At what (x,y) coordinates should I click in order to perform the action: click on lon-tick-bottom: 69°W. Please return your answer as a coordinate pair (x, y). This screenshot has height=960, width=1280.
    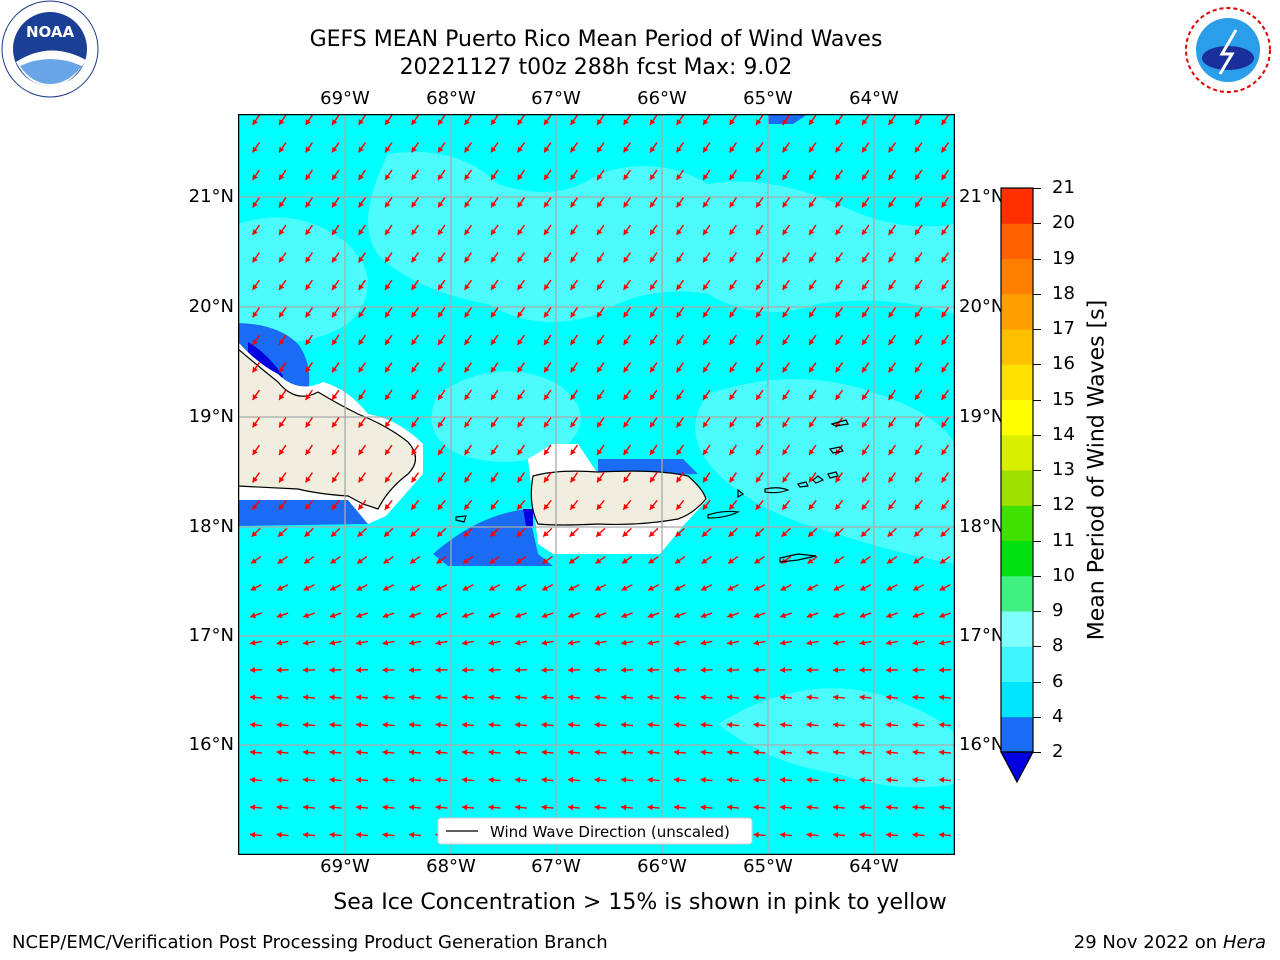
    Looking at the image, I should click on (345, 866).